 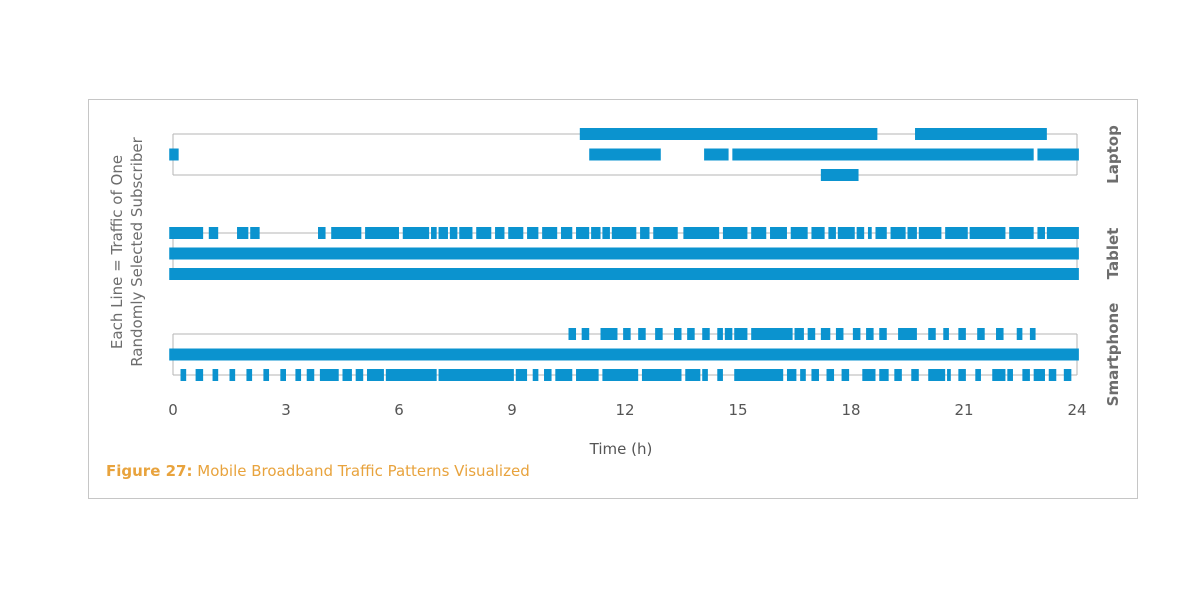 What do you see at coordinates (624, 410) in the screenshot?
I see `x-tick-label: 12` at bounding box center [624, 410].